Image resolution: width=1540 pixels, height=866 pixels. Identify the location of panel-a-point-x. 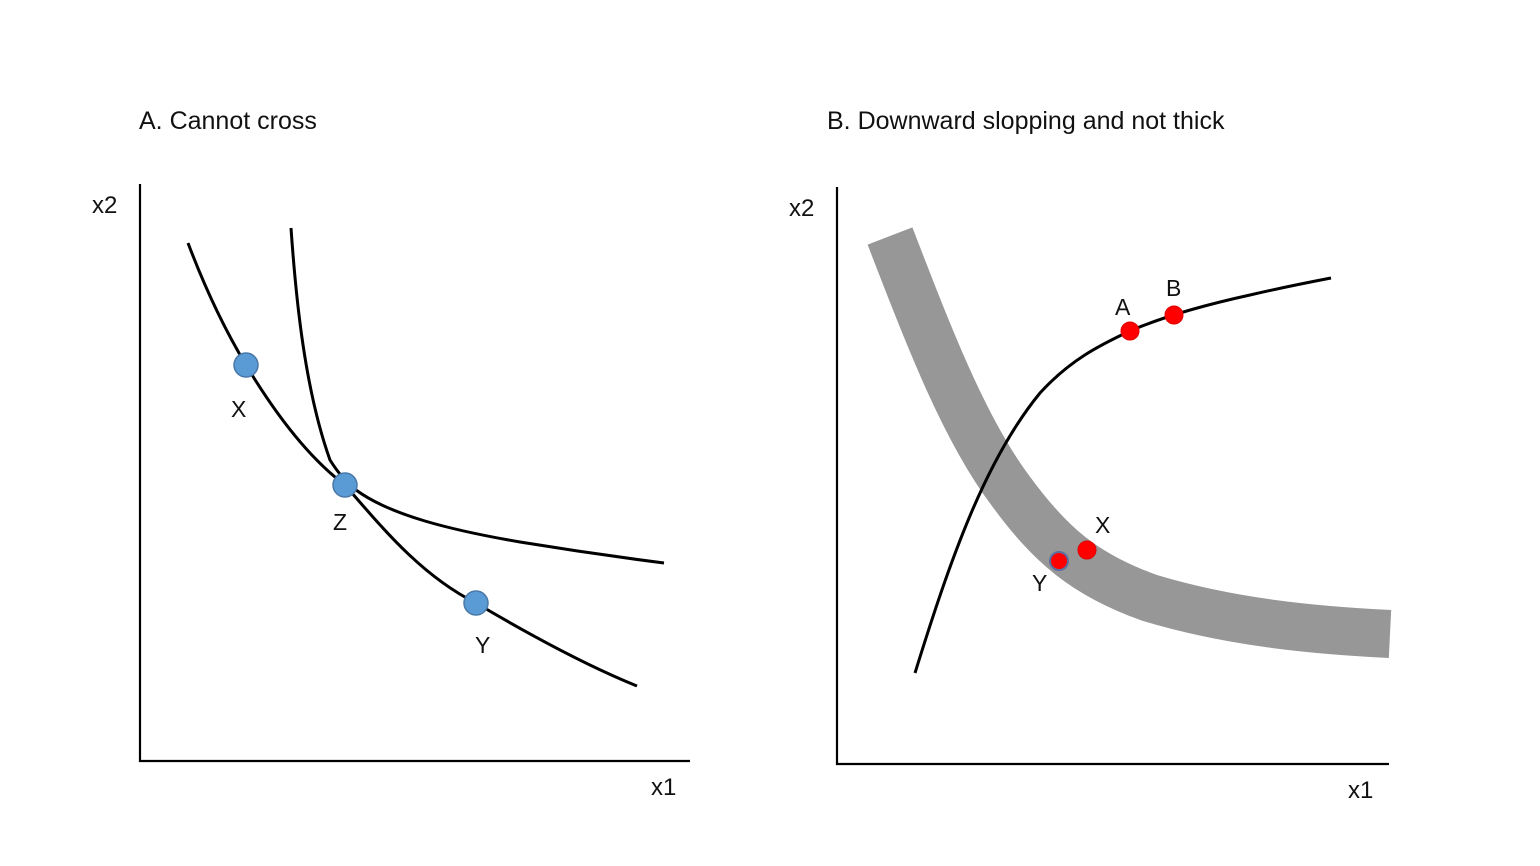
(246, 365).